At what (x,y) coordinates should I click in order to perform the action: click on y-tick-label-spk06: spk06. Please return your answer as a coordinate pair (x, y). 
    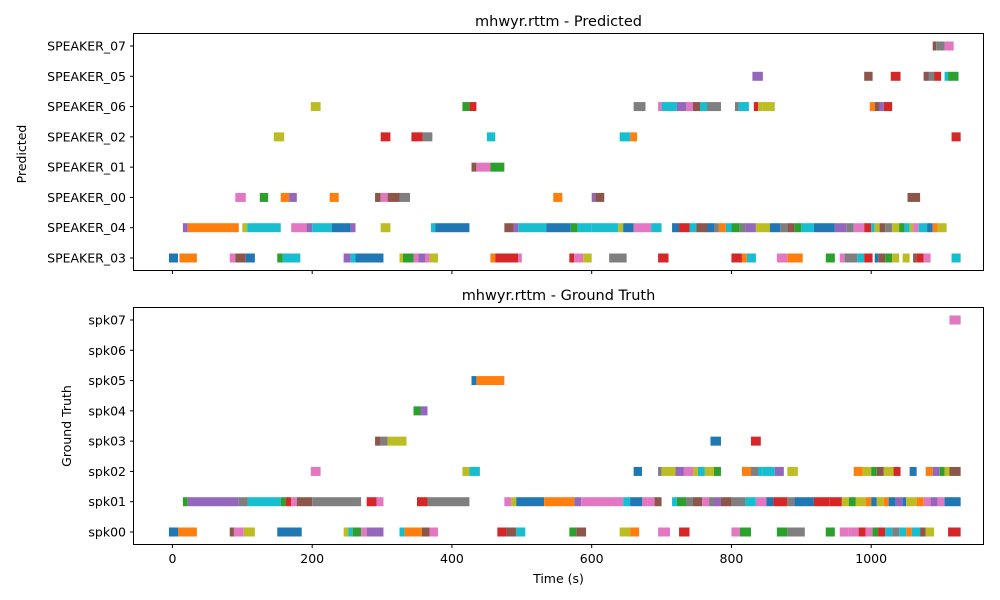
    Looking at the image, I should click on (107, 350).